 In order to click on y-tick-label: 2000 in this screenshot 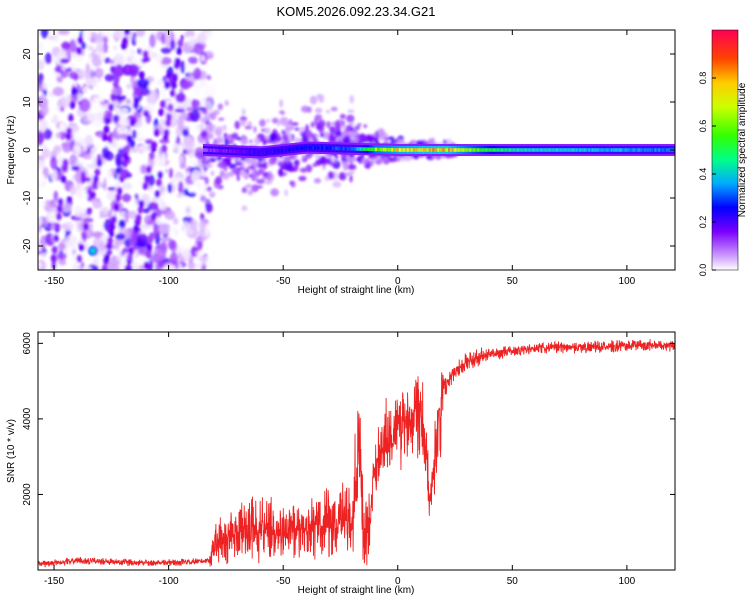, I will do `click(27, 494)`.